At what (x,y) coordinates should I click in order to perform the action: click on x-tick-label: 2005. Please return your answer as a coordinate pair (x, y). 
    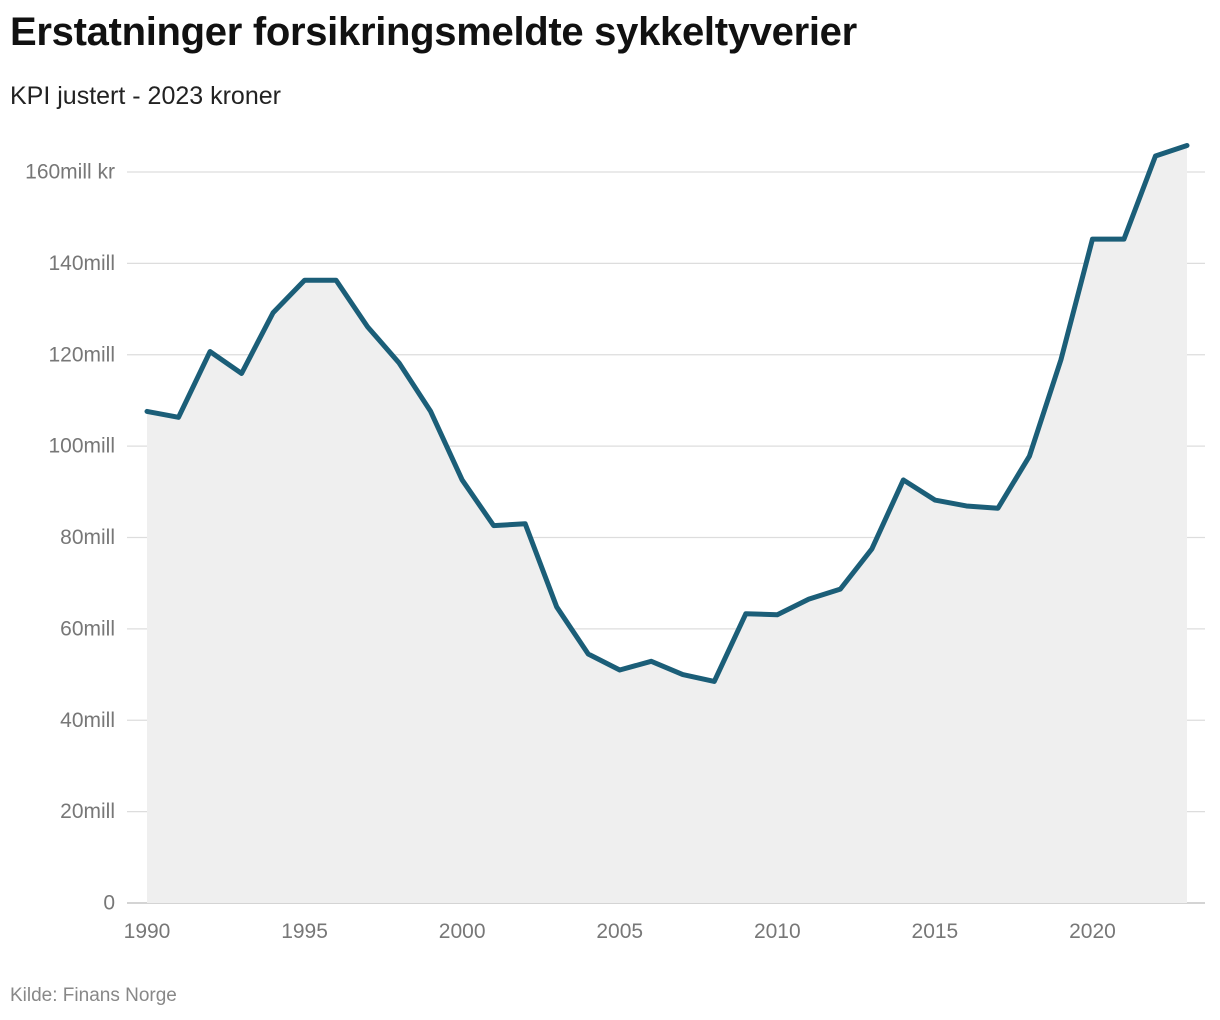
    Looking at the image, I should click on (619, 931).